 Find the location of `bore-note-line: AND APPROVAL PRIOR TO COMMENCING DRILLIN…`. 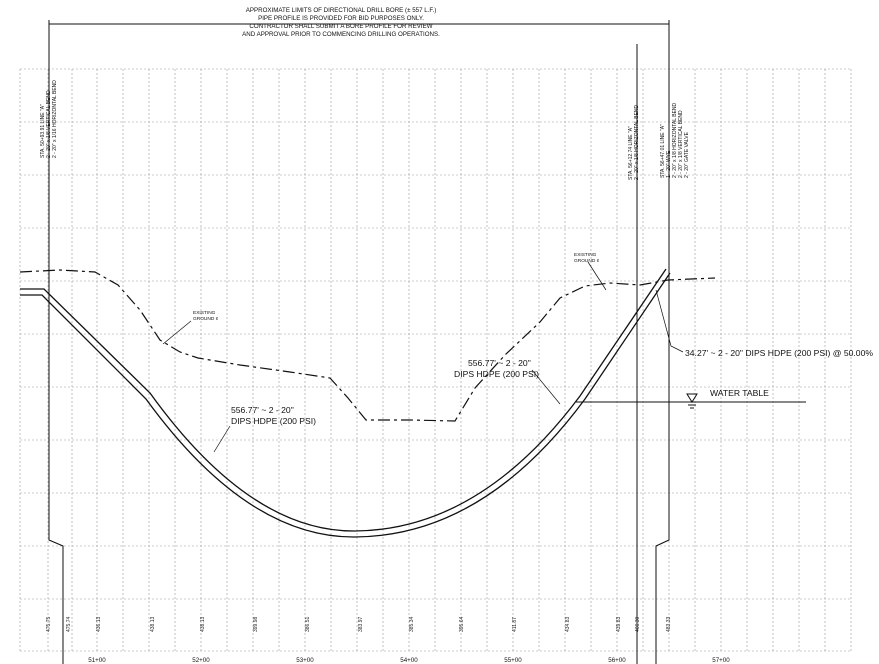

bore-note-line: AND APPROVAL PRIOR TO COMMENCING DRILLIN… is located at coordinates (341, 34).